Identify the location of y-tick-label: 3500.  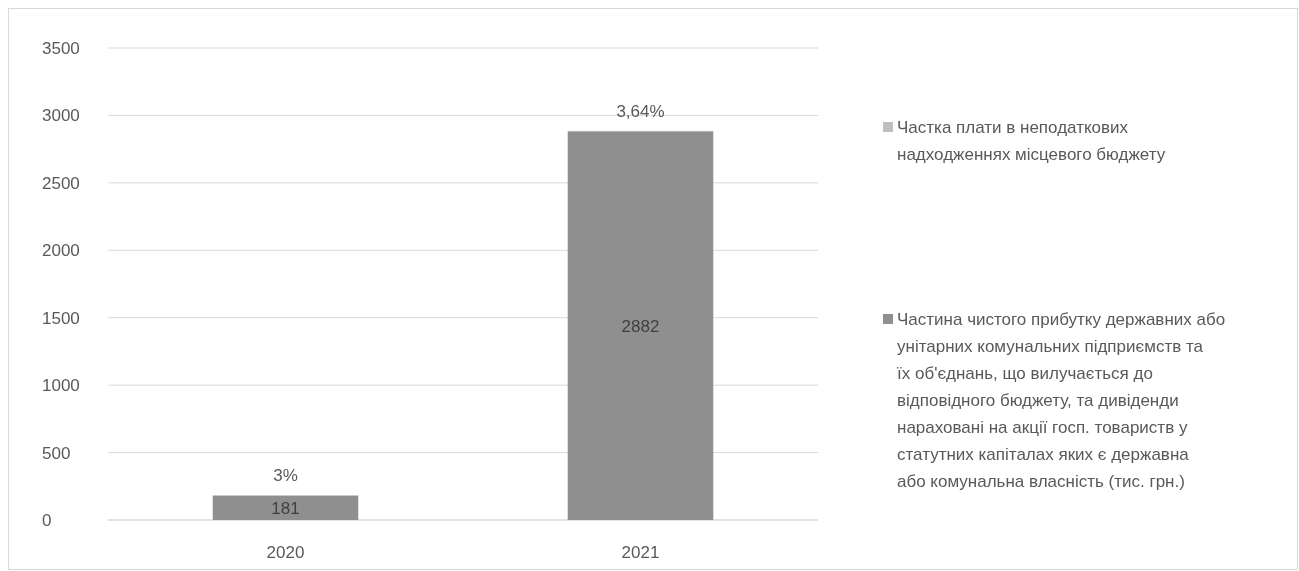
(61, 48).